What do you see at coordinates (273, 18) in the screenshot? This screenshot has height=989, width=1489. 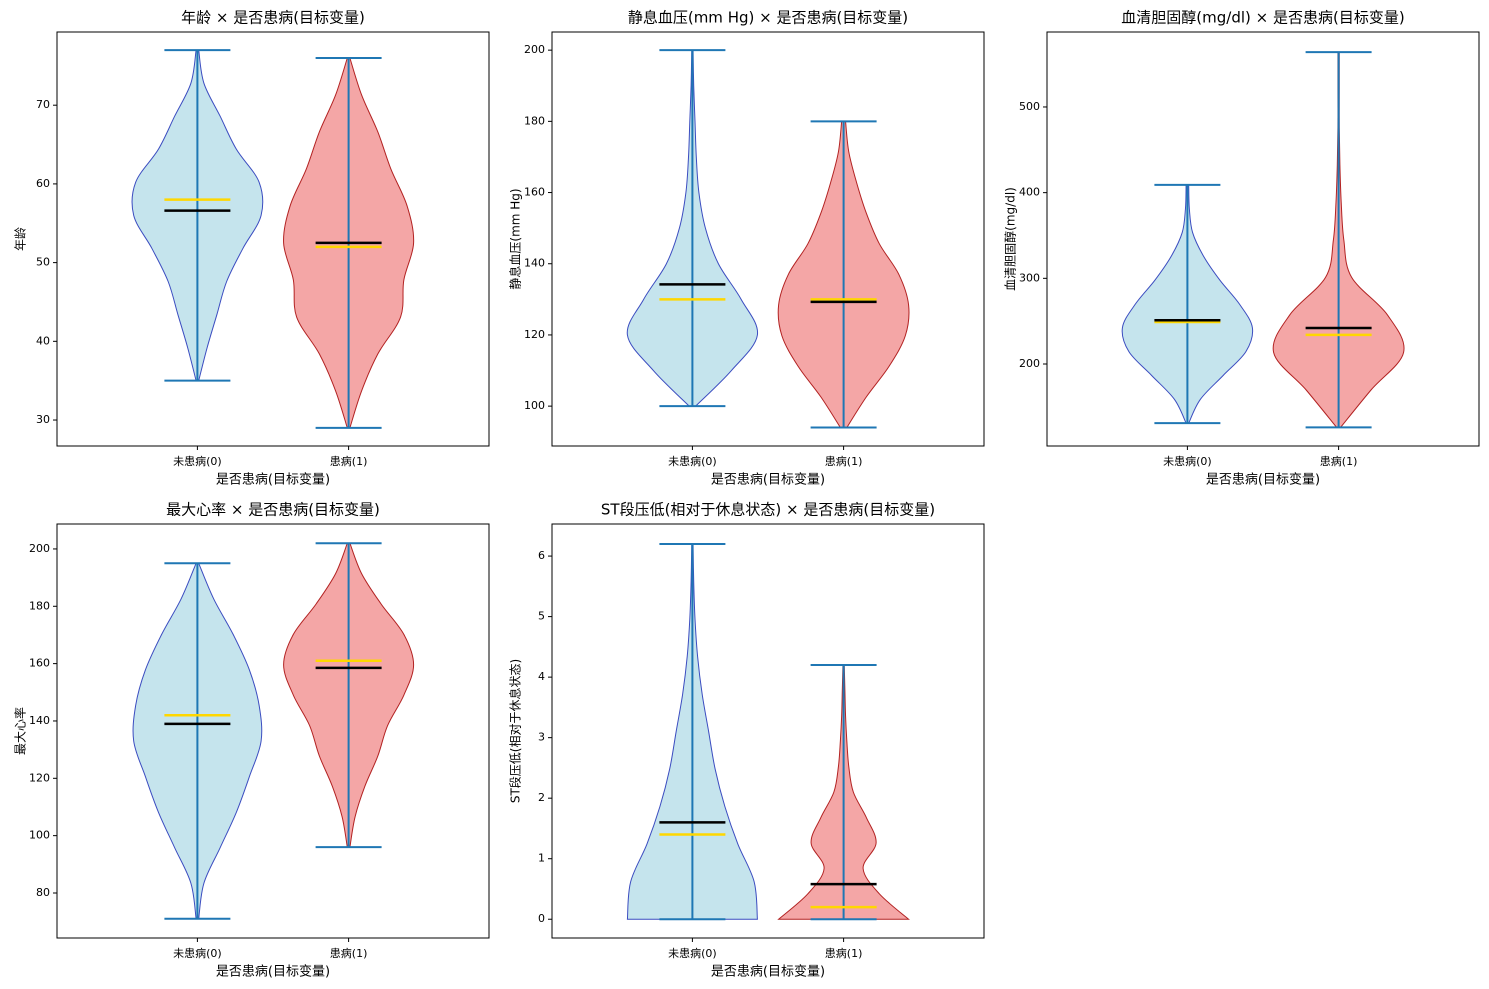 I see `subplot-title: 年龄 × 是否患病(目标变量)` at bounding box center [273, 18].